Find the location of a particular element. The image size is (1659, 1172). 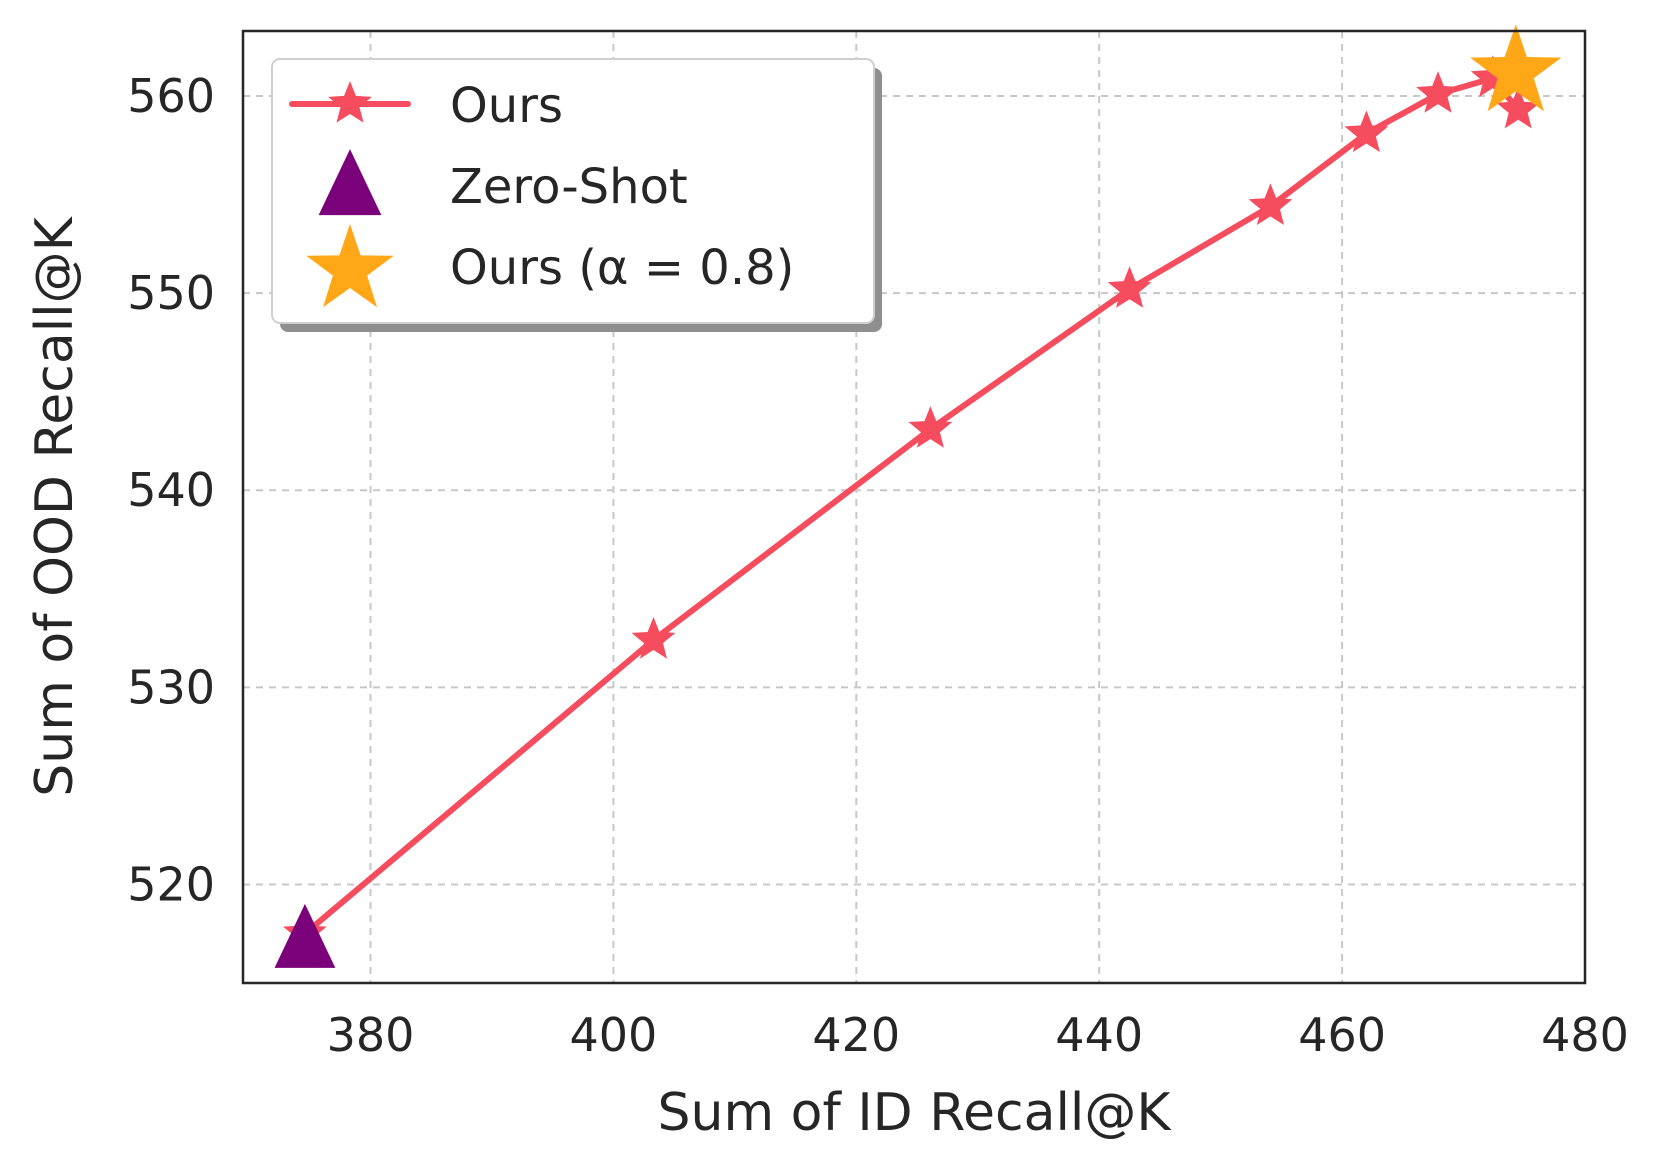

legend-symbols is located at coordinates (350, 194).